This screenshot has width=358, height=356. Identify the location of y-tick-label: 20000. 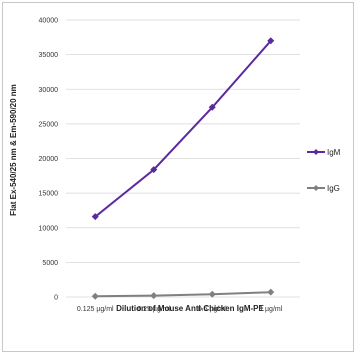
(49, 159).